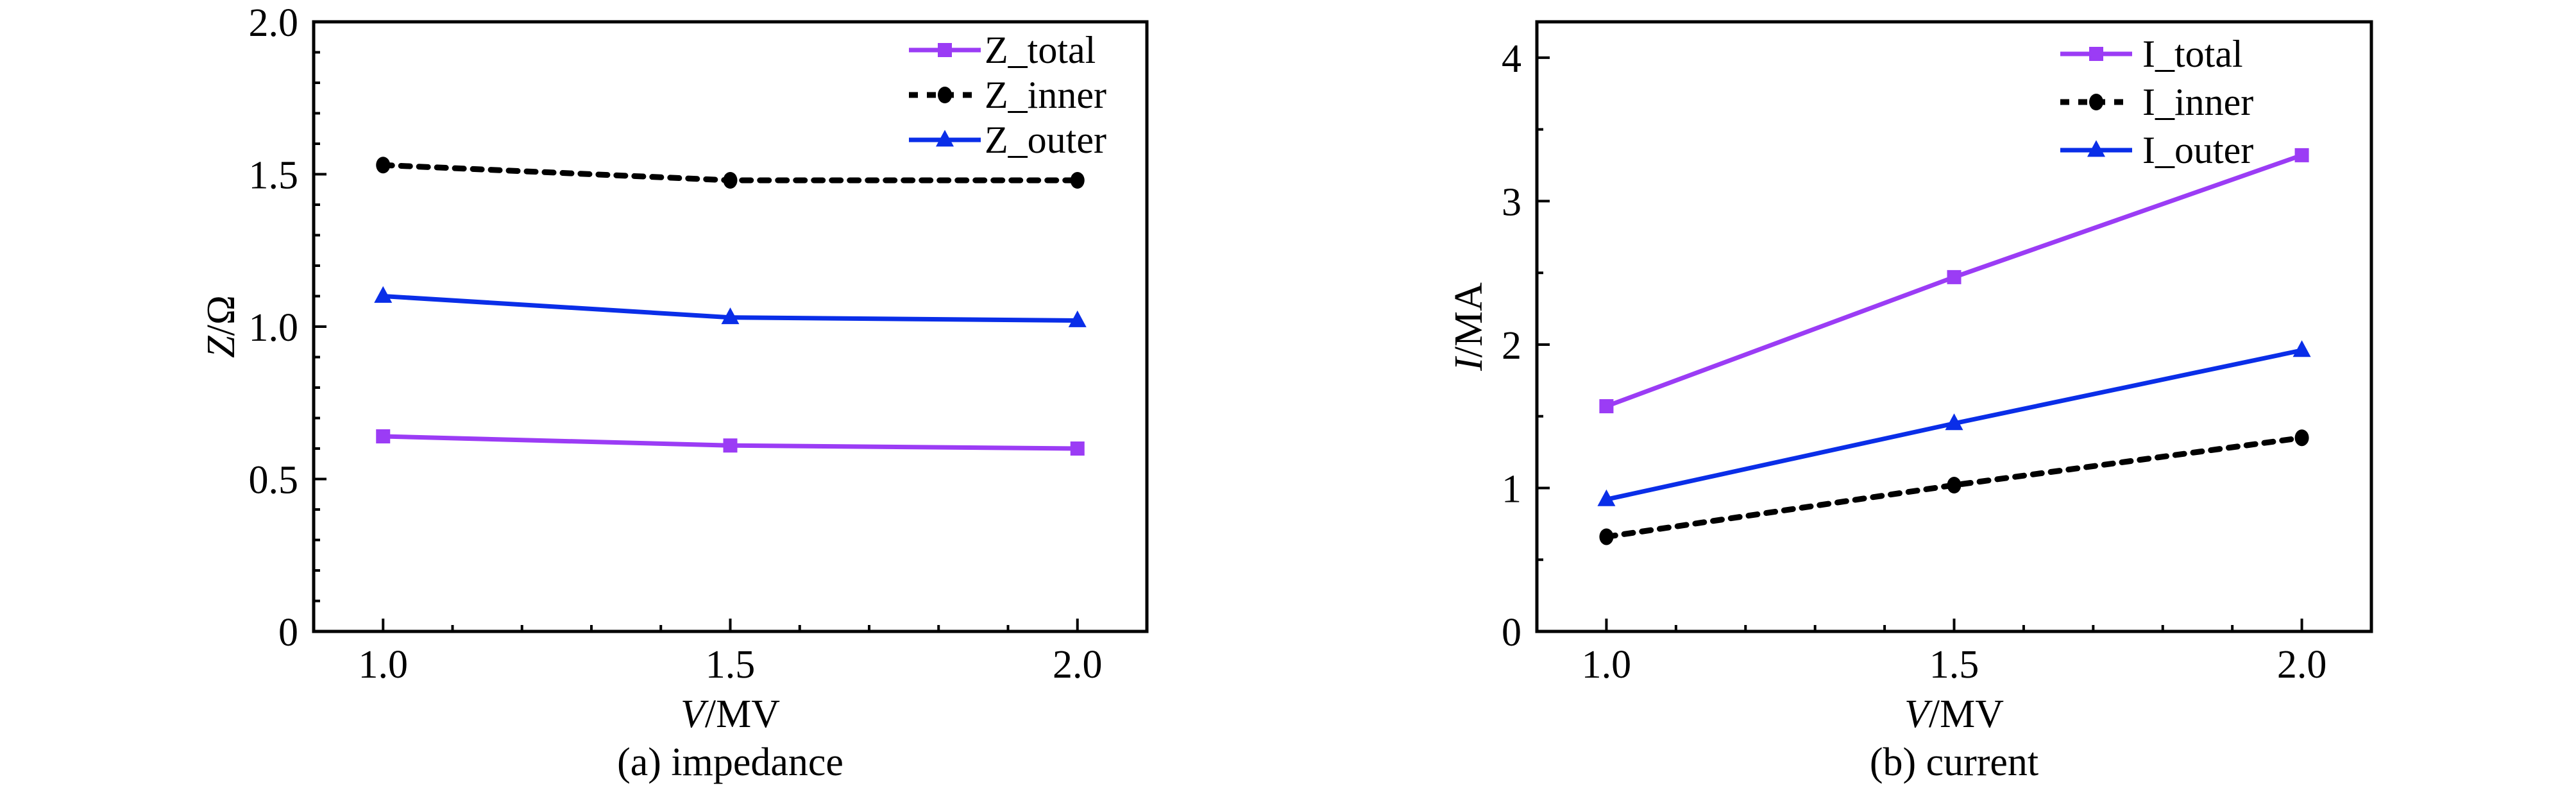  I want to click on legend-label: Z_total, so click(1040, 50).